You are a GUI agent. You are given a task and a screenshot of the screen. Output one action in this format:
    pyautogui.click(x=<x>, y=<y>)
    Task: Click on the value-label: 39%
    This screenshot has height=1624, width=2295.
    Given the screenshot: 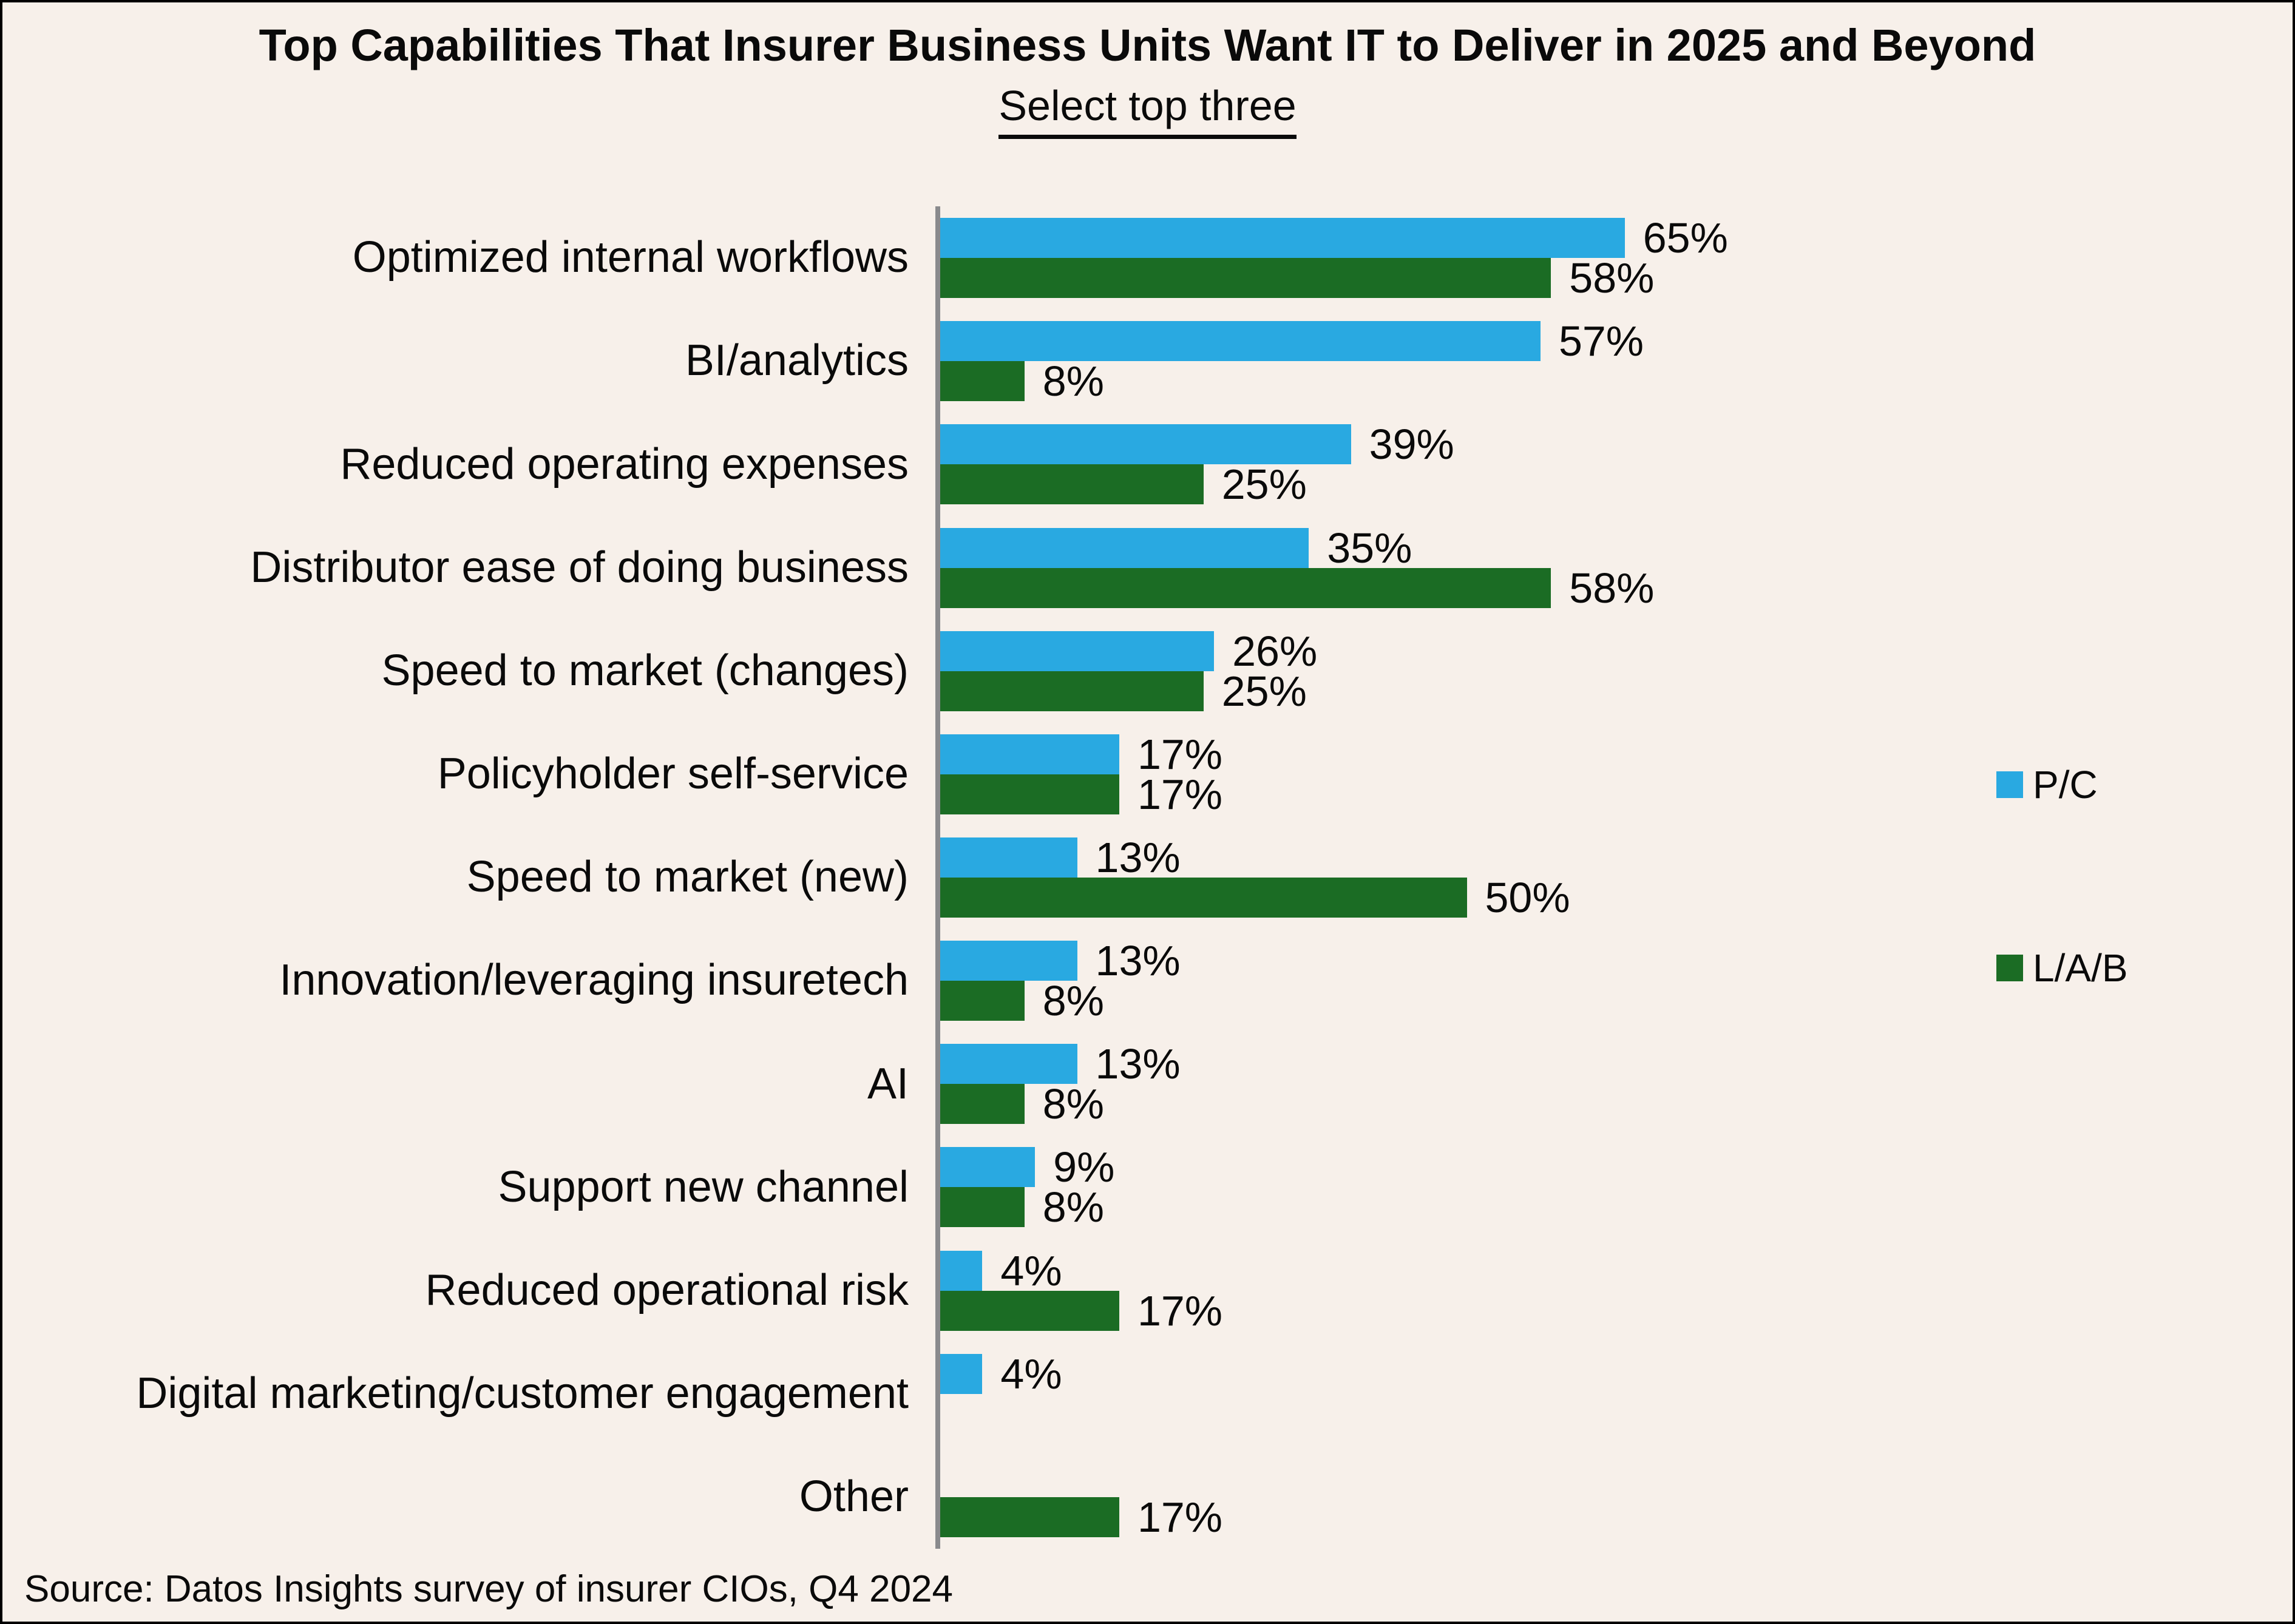 What is the action you would take?
    pyautogui.click(x=1411, y=445)
    